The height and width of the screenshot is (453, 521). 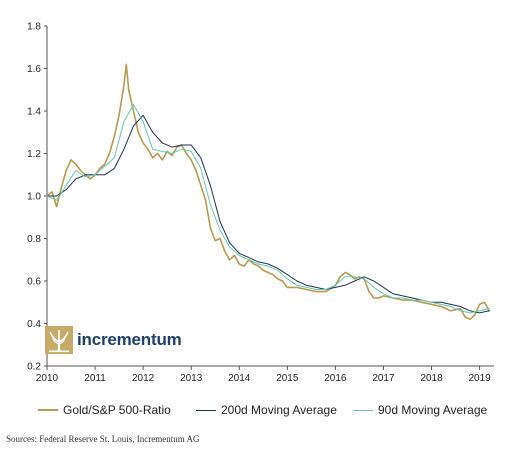 I want to click on x-tick-label: 2013, so click(x=191, y=378).